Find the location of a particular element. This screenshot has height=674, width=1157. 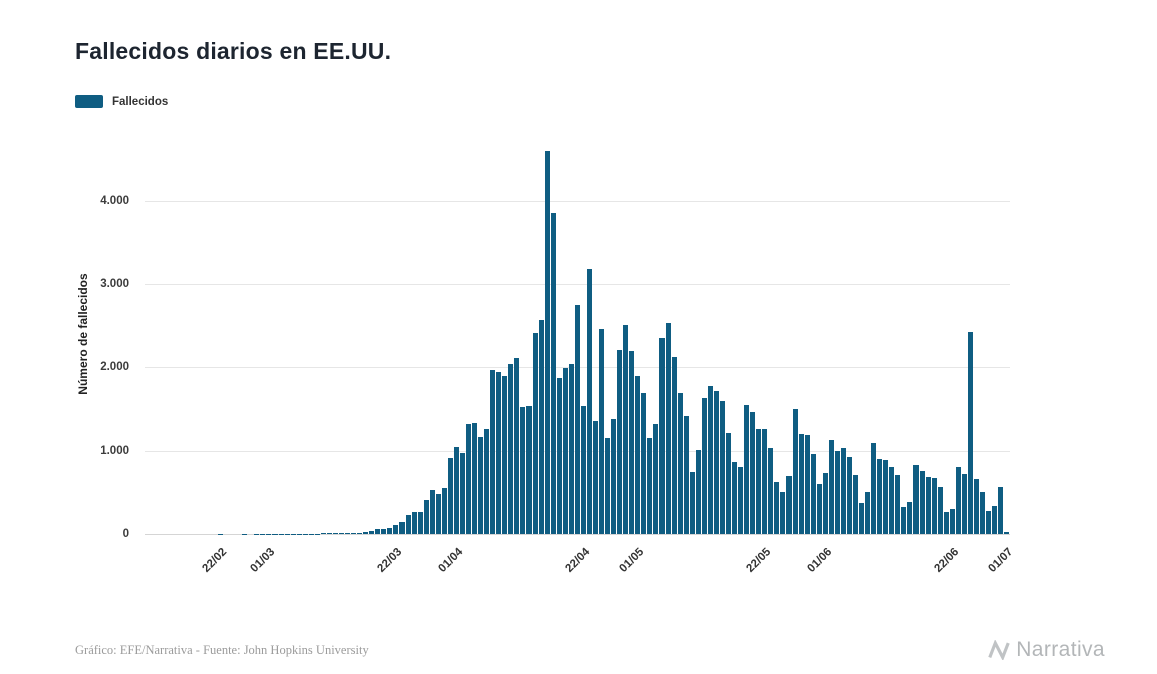

bar-24/04 is located at coordinates (595, 477).